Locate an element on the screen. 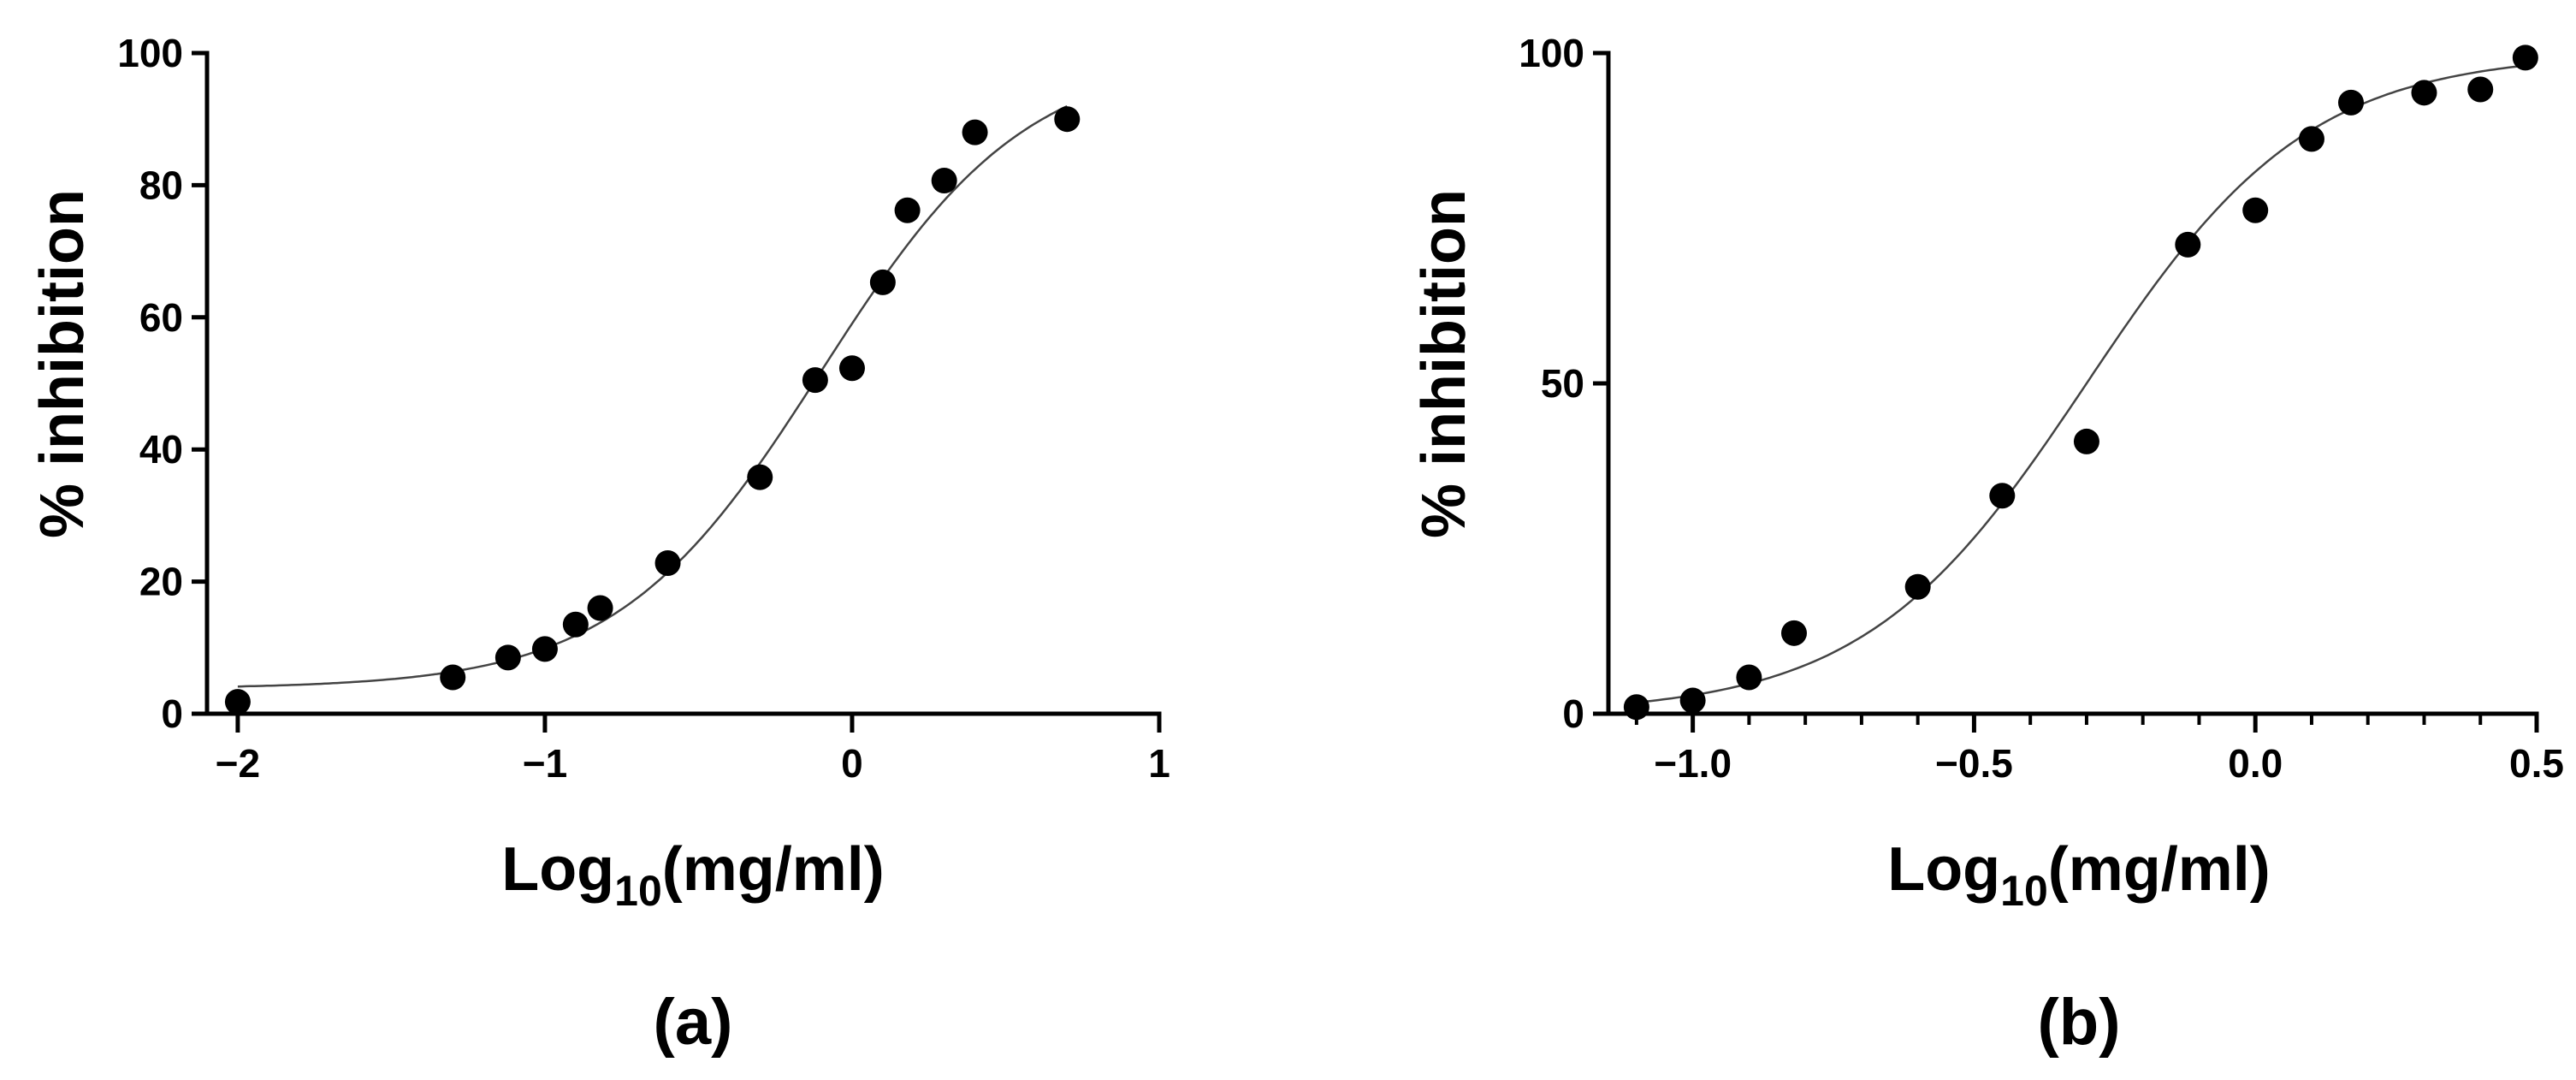  y-tick-label-a: 80 is located at coordinates (161, 185).